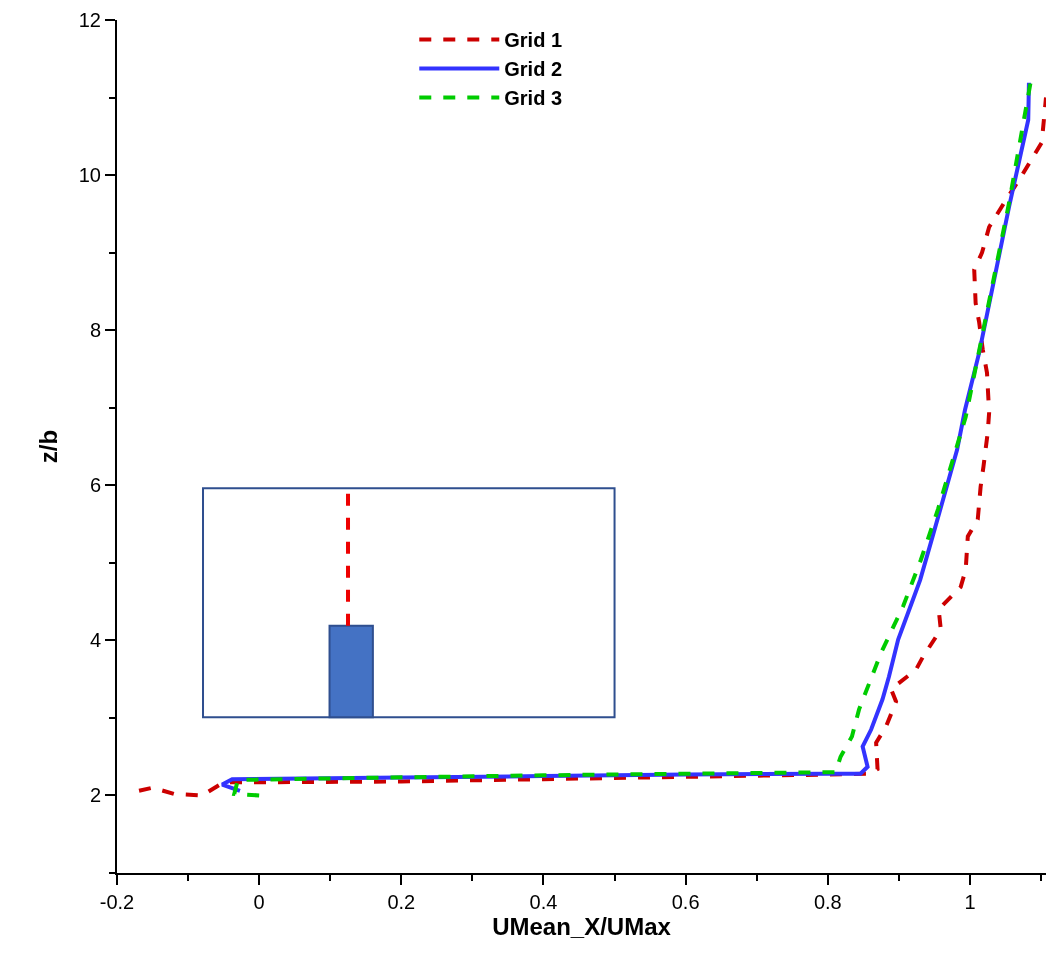 The image size is (1046, 953). Describe the element at coordinates (95, 485) in the screenshot. I see `y-tick-label: 6` at that location.